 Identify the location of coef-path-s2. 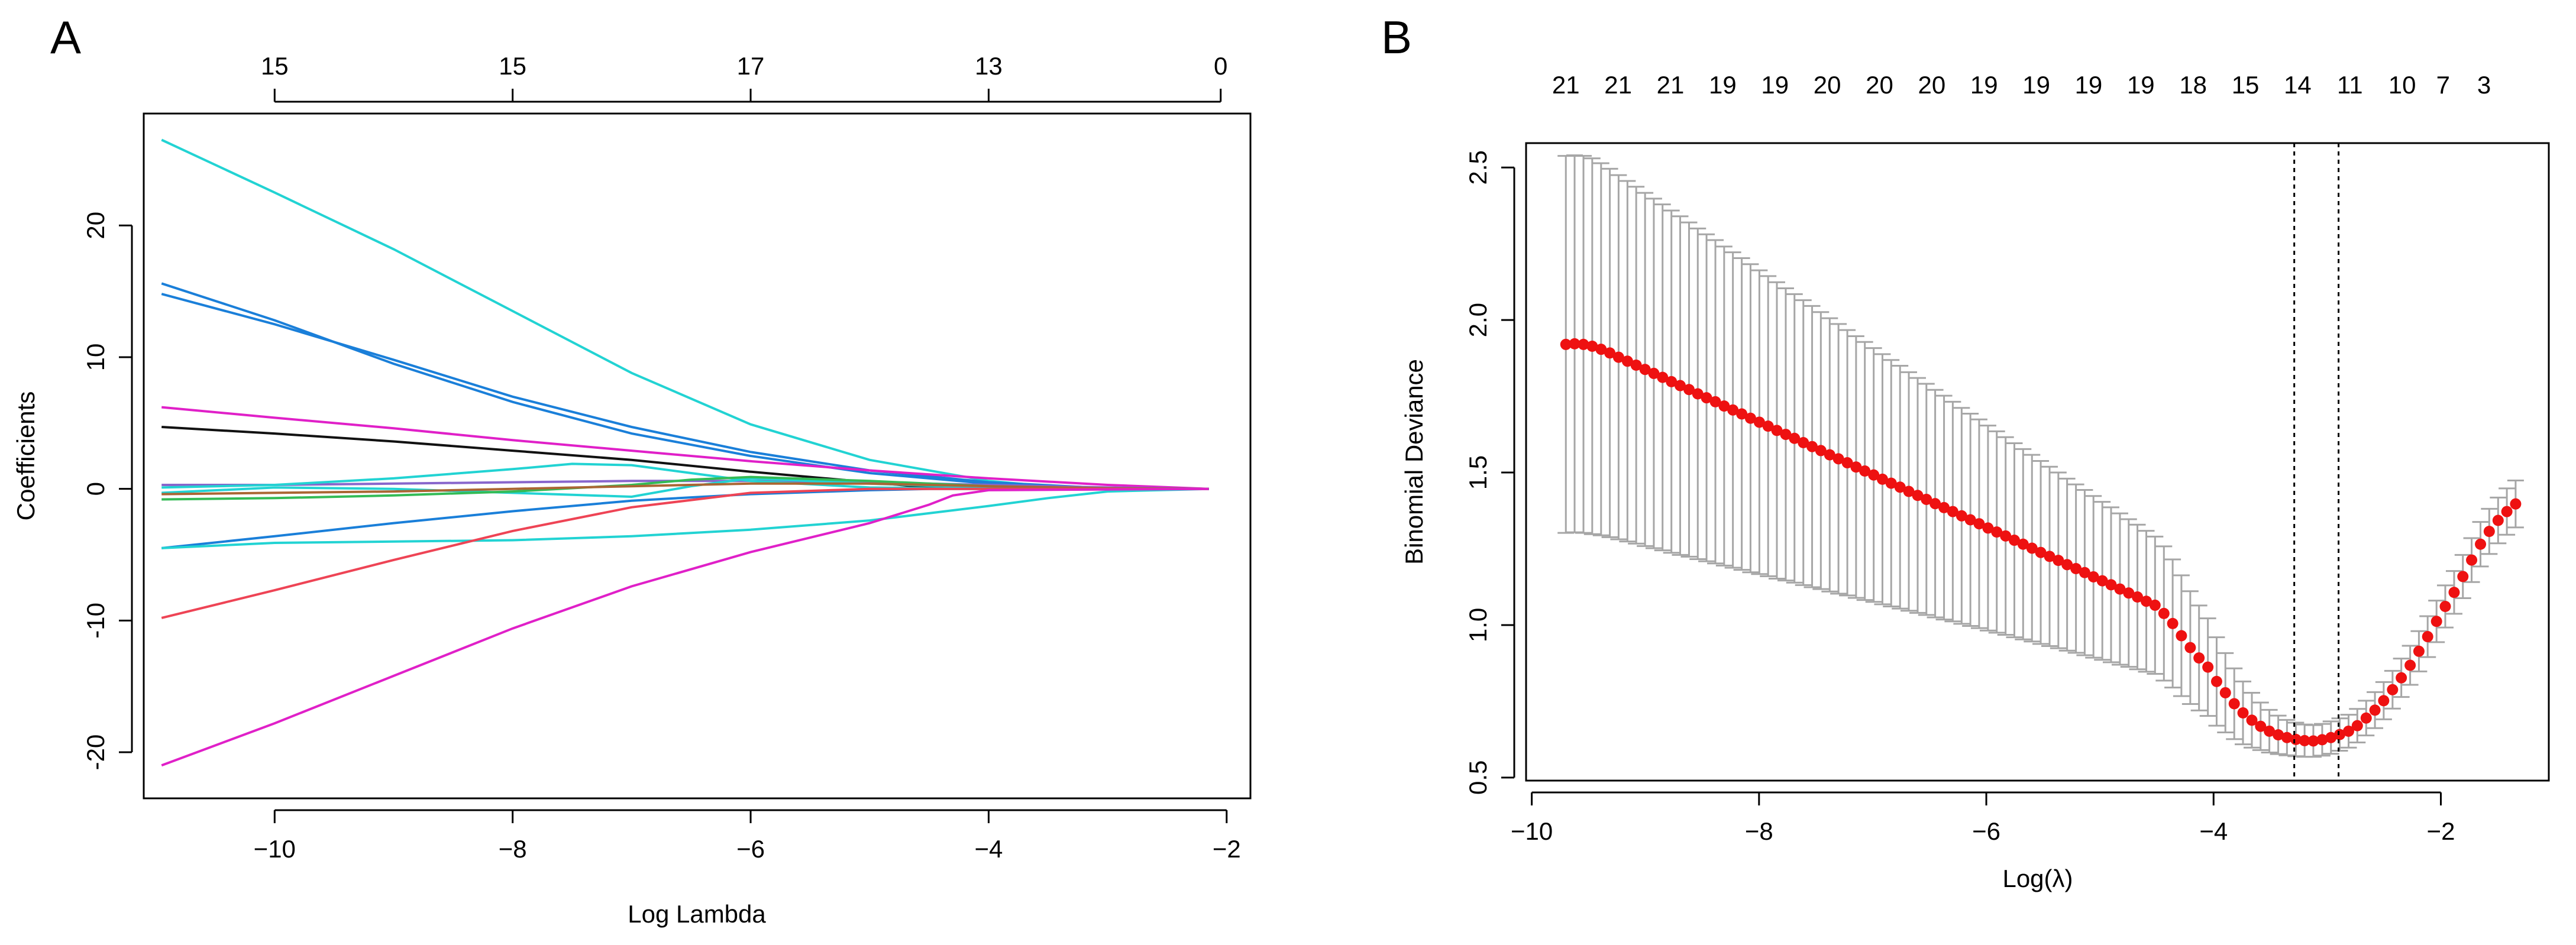
(685, 386).